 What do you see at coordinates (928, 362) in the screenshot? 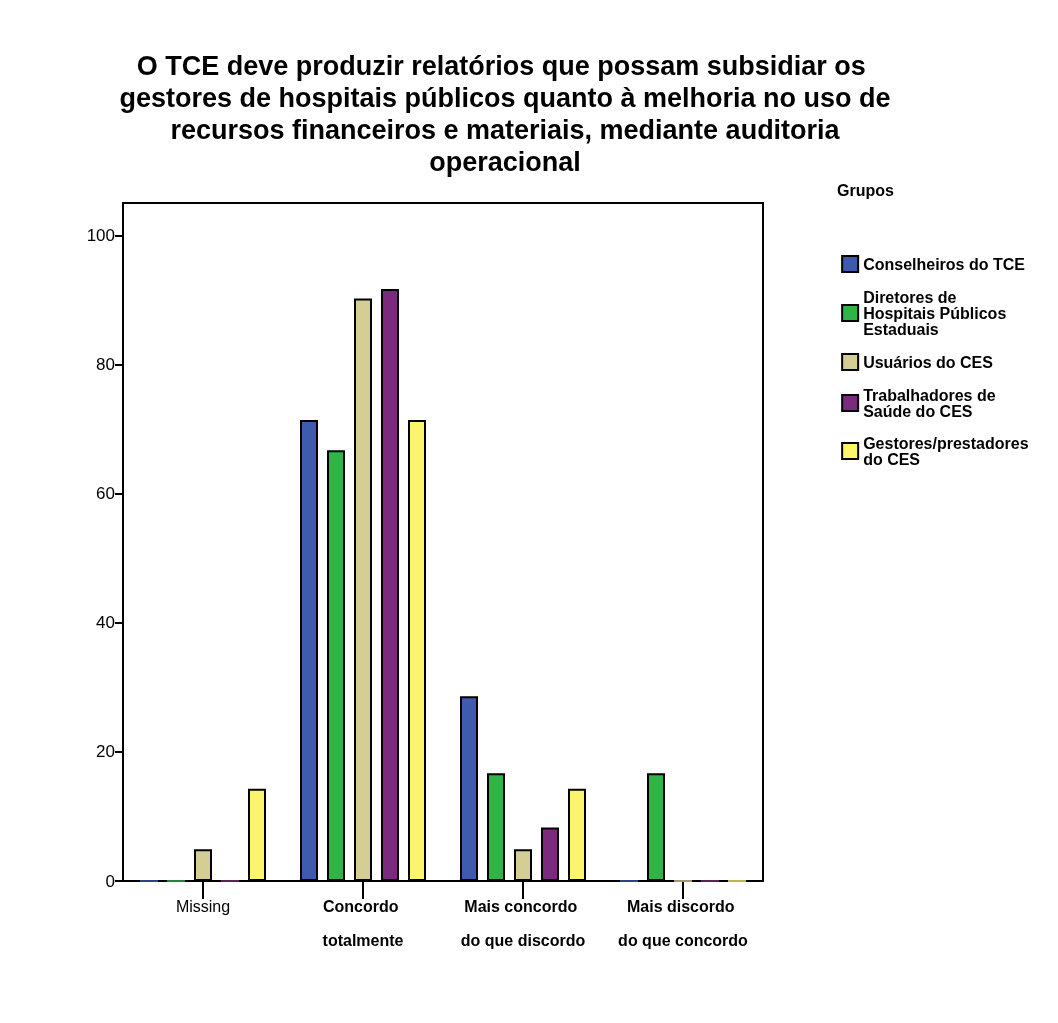
I see `legend-label: Usuários do CES` at bounding box center [928, 362].